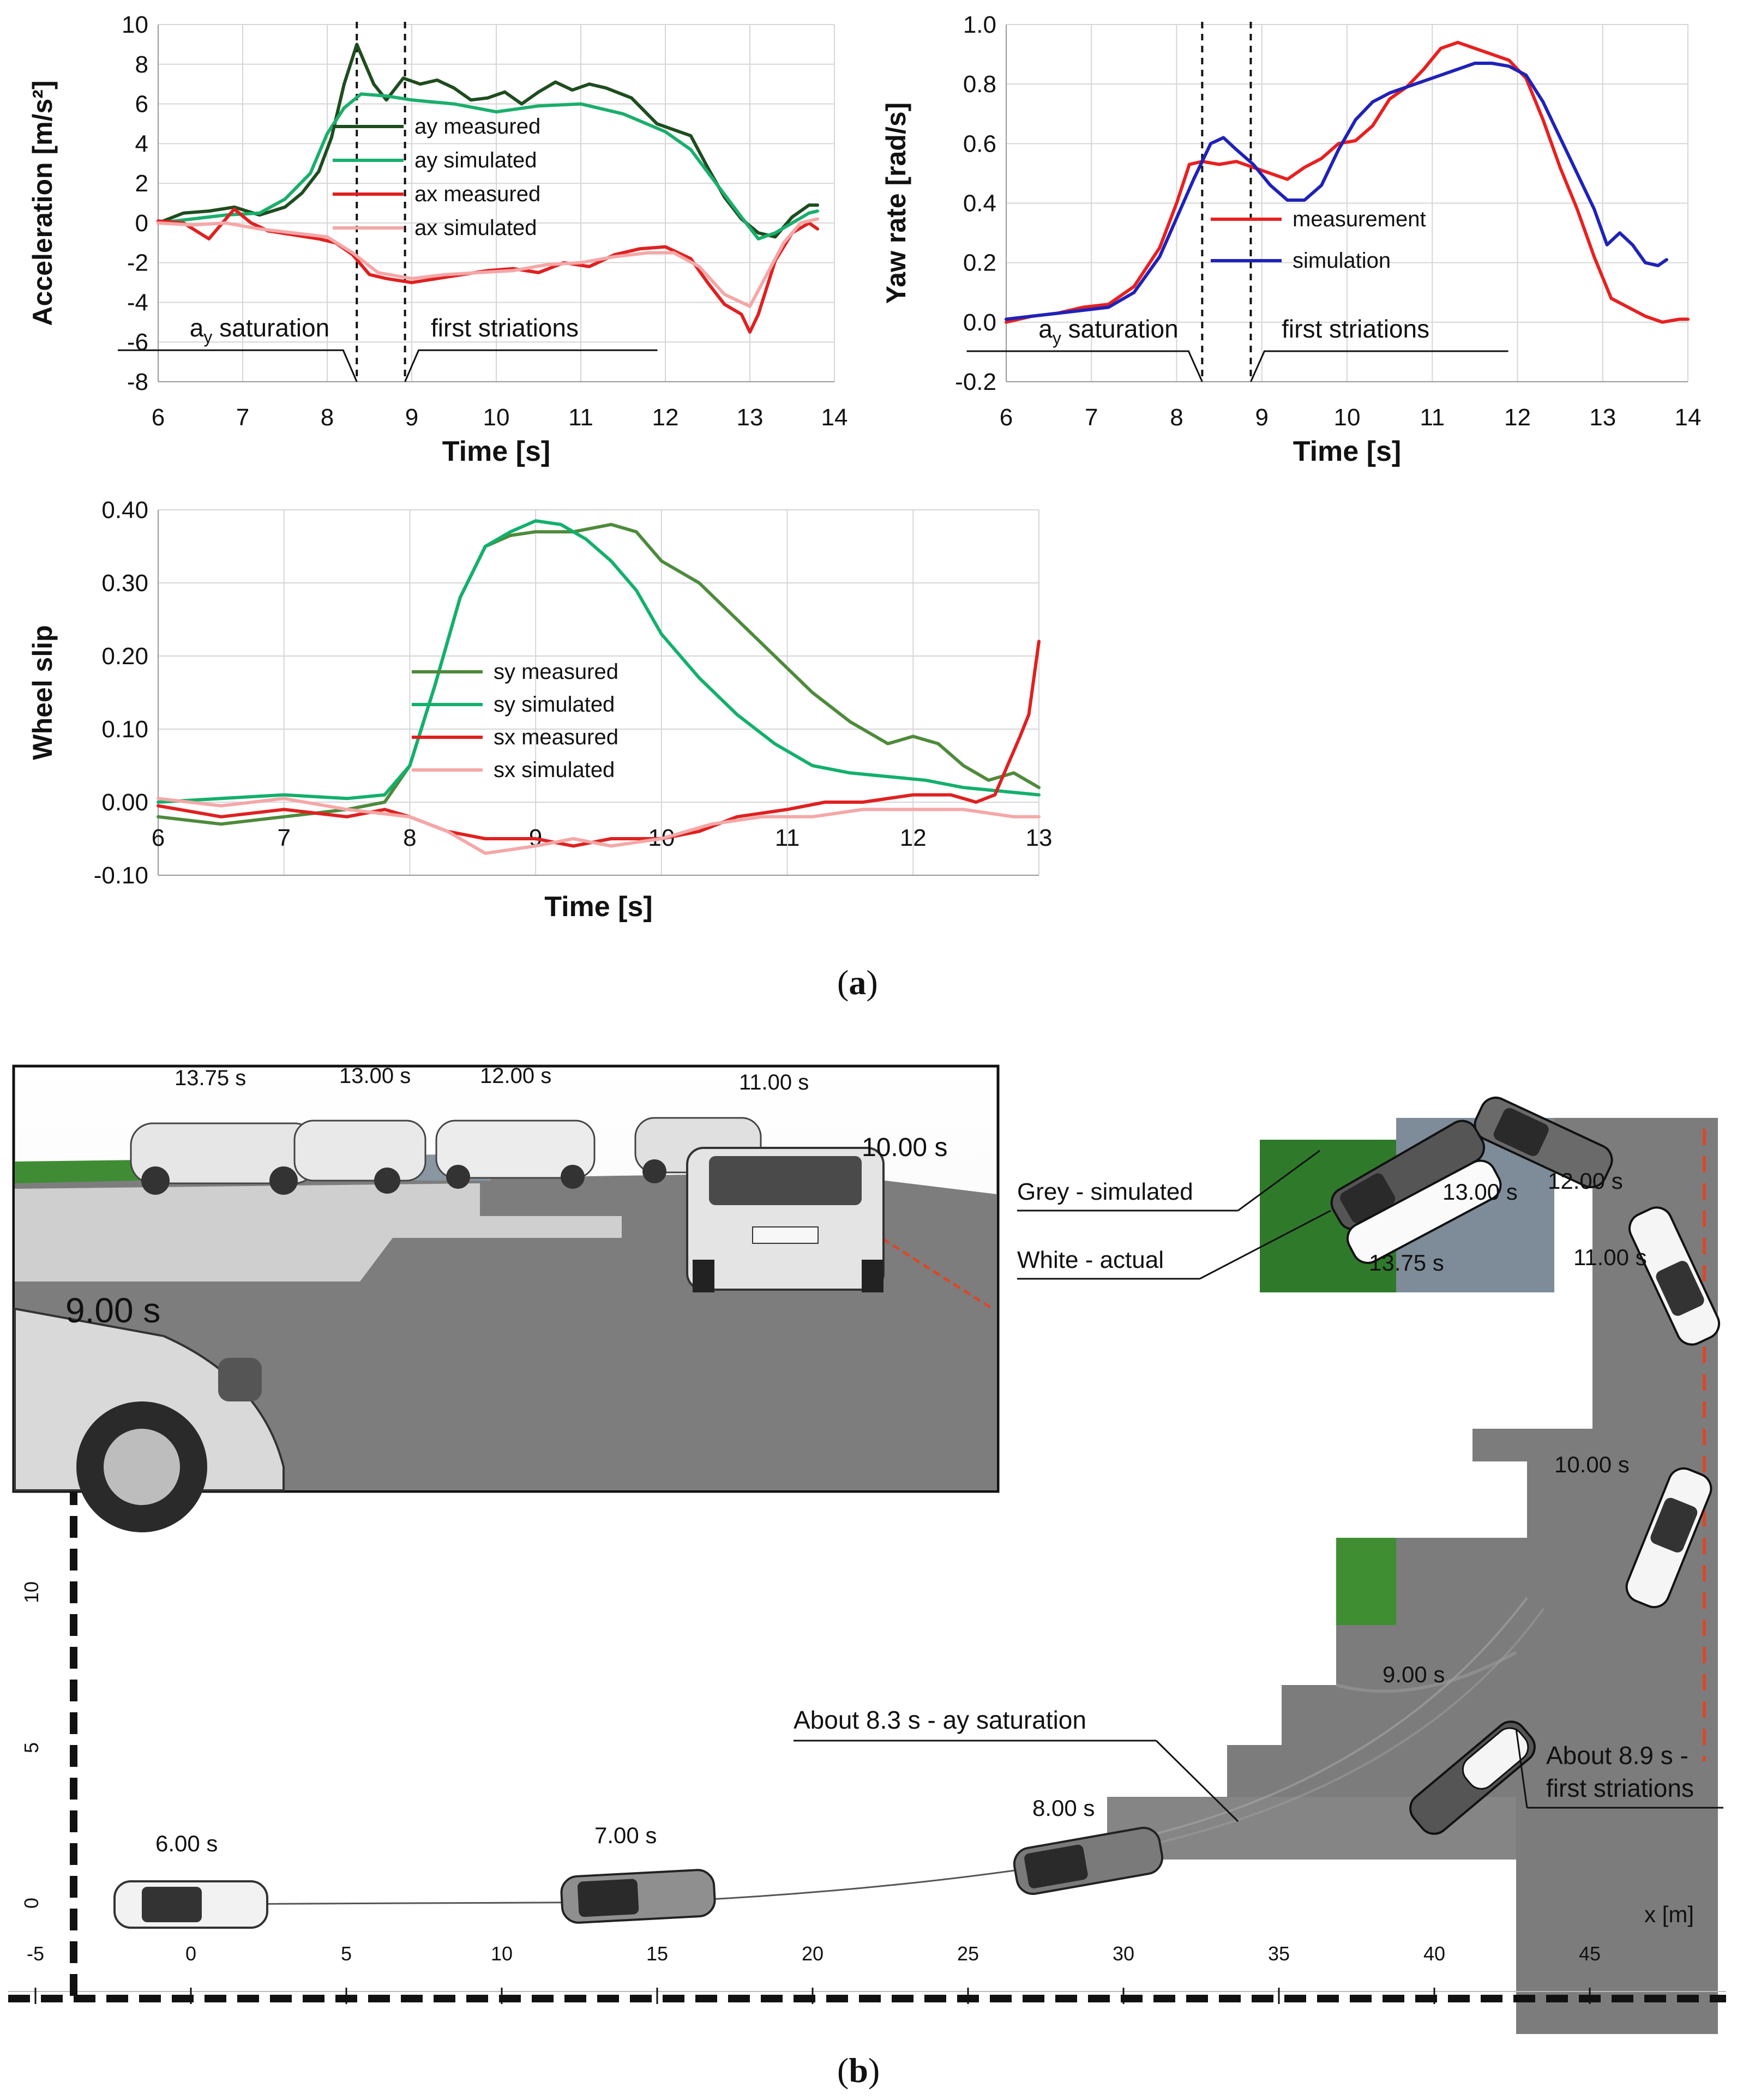 This screenshot has height=2100, width=1737. Describe the element at coordinates (975, 382) in the screenshot. I see `y-tick-label: -0.2` at that location.